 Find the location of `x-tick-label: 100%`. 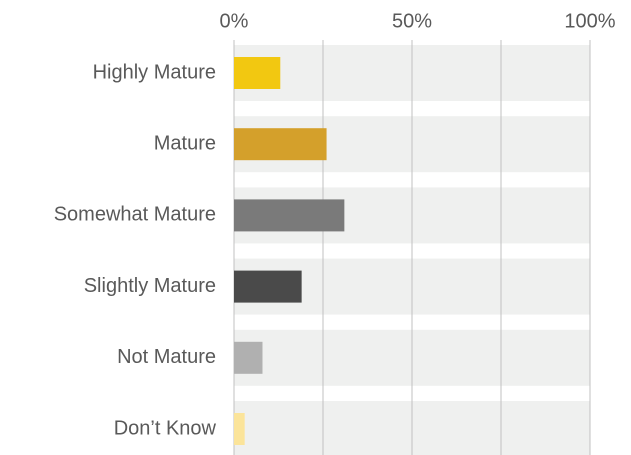

x-tick-label: 100% is located at coordinates (589, 21).